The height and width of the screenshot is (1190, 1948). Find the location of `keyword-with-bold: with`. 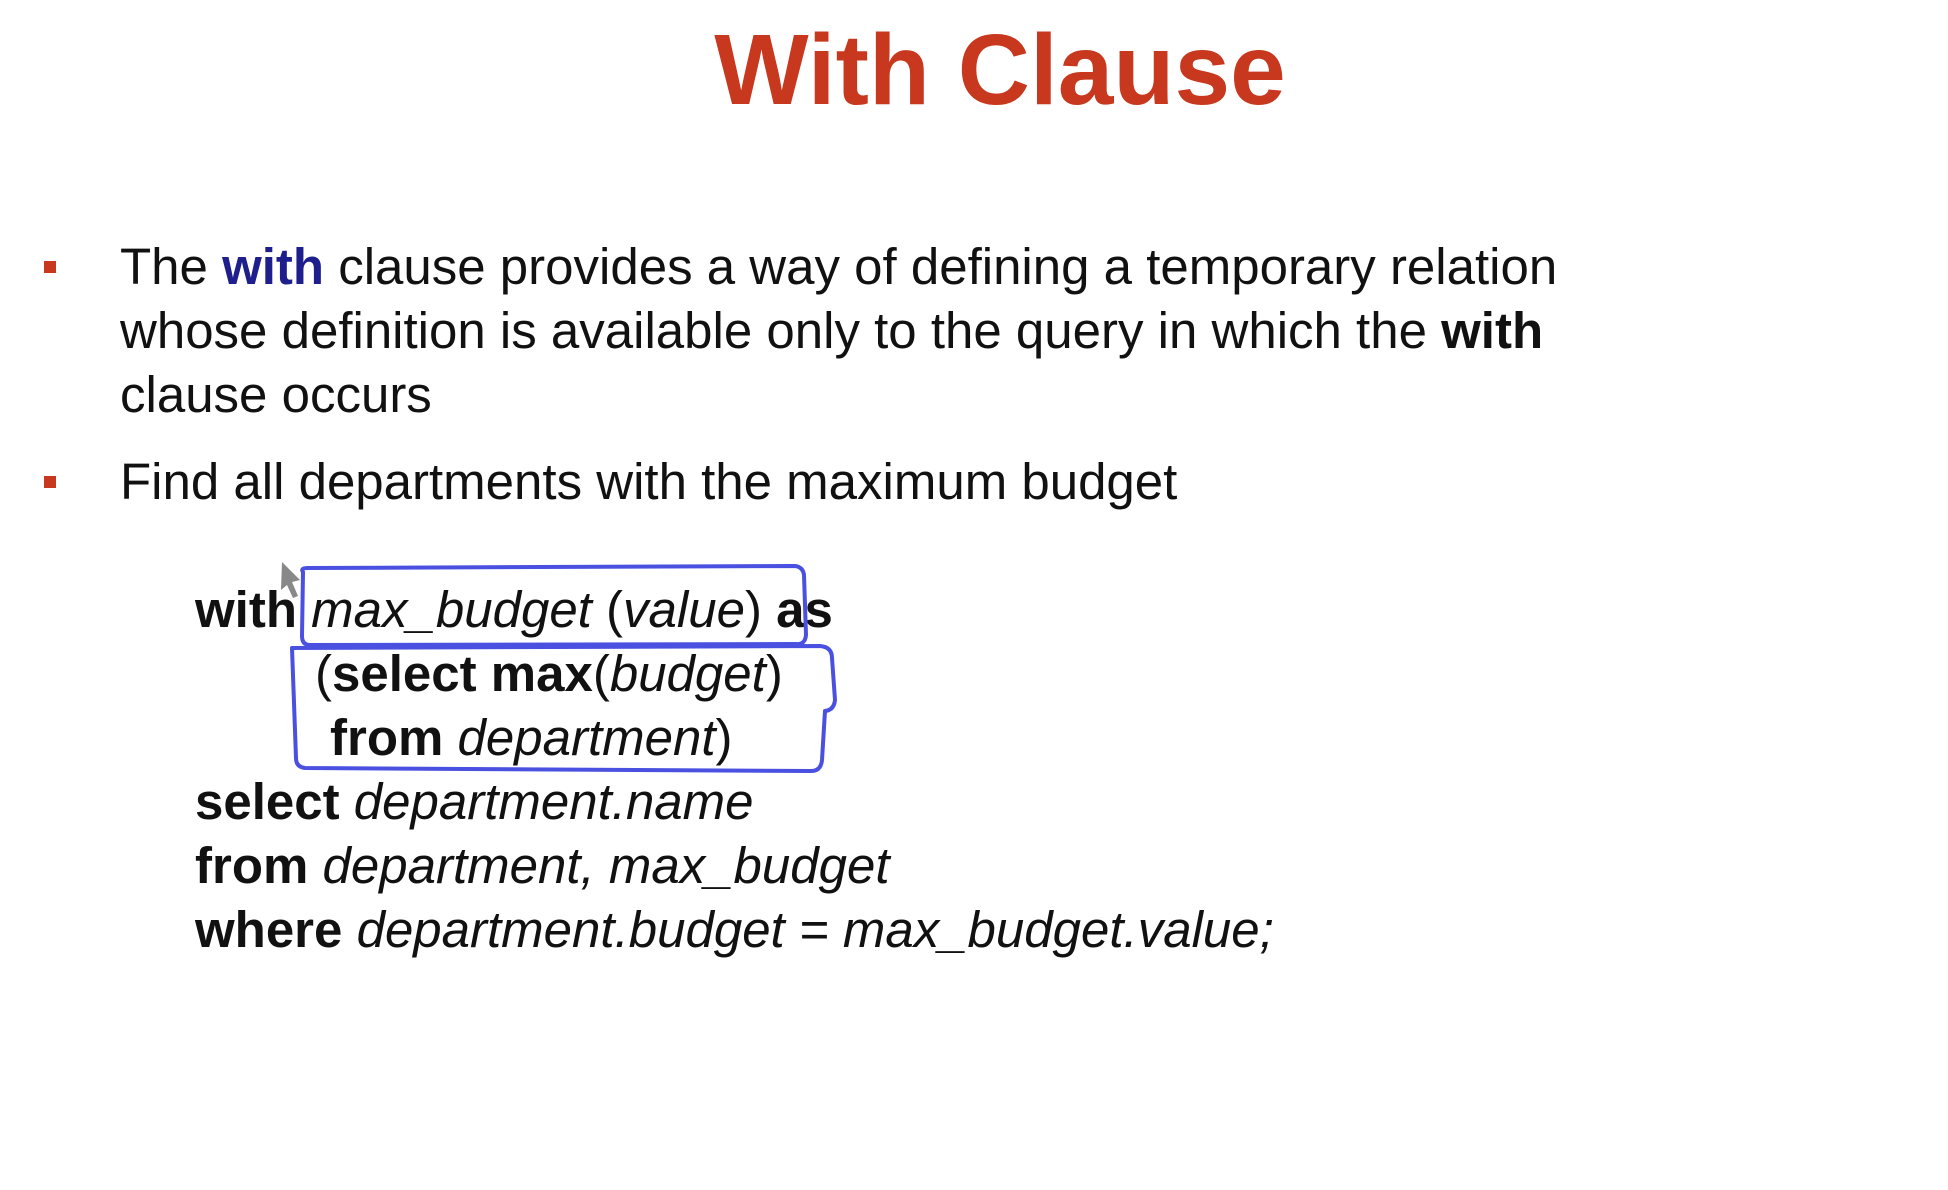

keyword-with-bold: with is located at coordinates (1492, 330).